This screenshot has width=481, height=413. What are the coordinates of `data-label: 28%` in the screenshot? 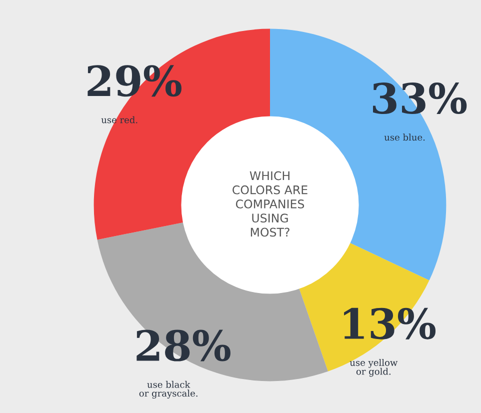 It's located at (183, 346).